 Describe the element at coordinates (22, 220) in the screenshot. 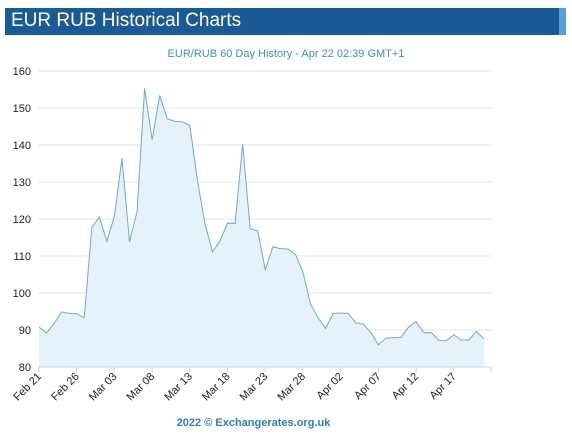

I see `y-tick-label-120: 120` at that location.